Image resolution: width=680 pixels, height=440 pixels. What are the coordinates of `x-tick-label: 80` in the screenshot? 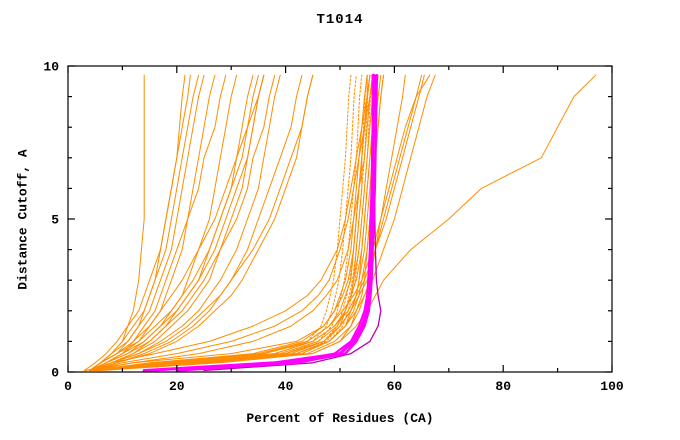 It's located at (503, 386).